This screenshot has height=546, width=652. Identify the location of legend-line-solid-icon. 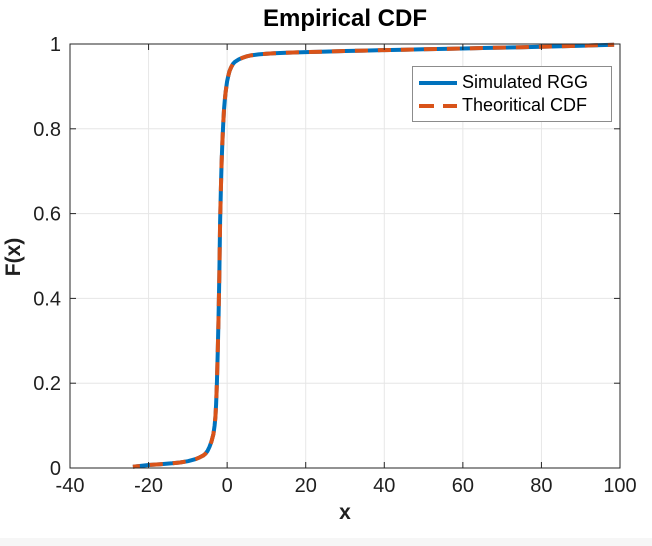
(438, 82).